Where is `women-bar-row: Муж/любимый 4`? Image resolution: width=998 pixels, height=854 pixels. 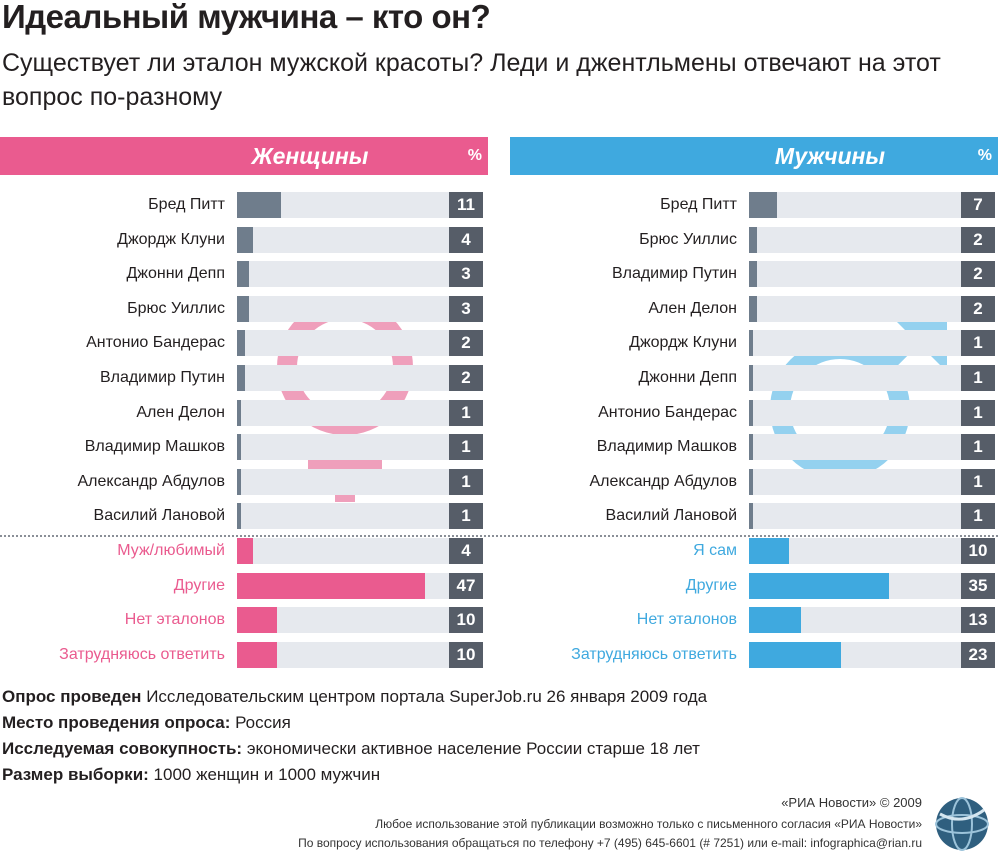 women-bar-row: Муж/любимый 4 is located at coordinates (244, 551).